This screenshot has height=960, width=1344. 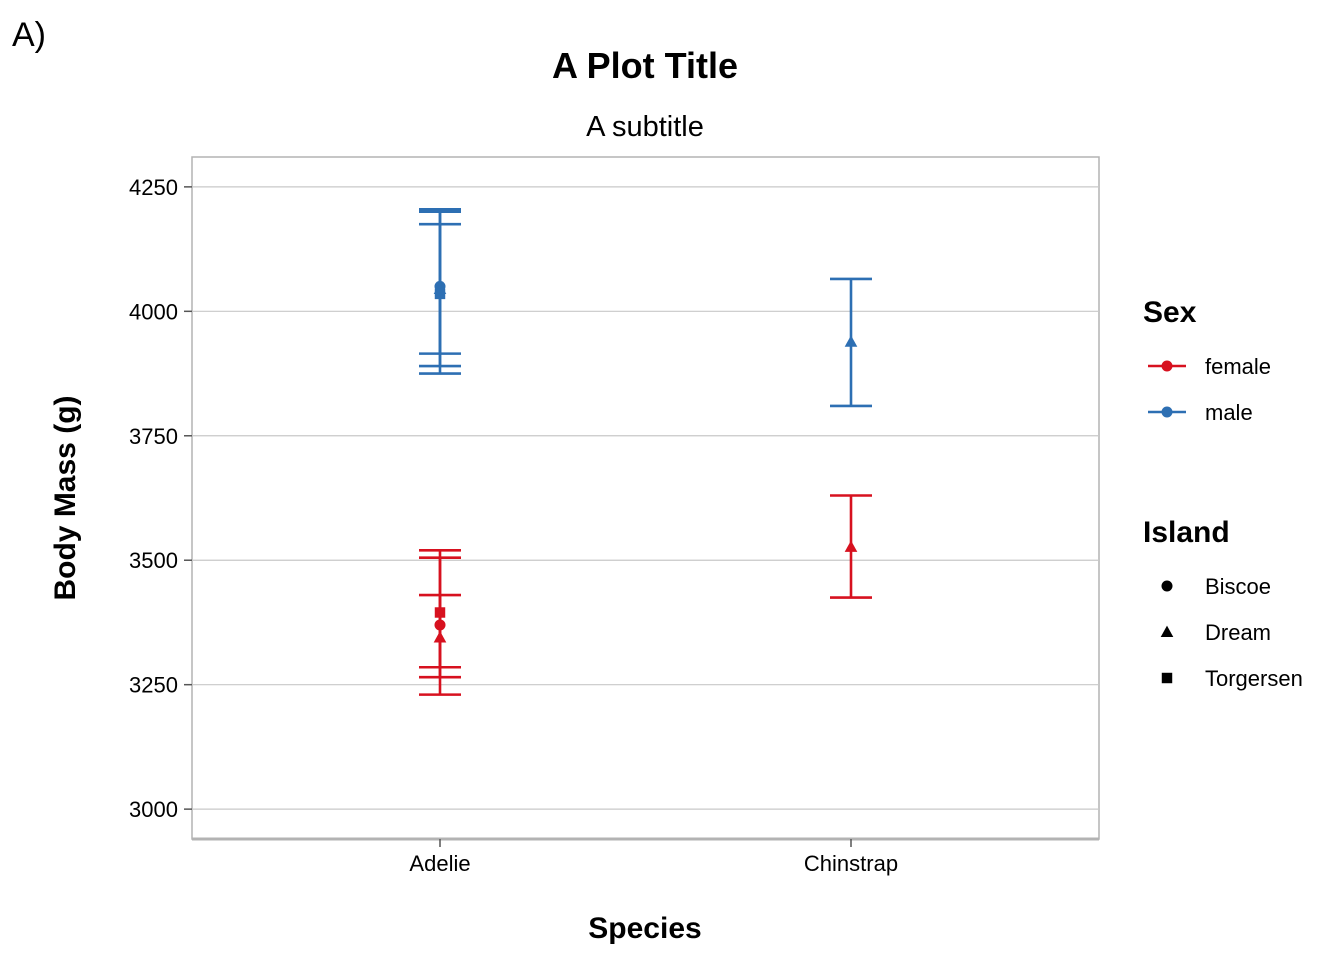 I want to click on errorbar-adelie-male-torgersen, so click(x=440, y=292).